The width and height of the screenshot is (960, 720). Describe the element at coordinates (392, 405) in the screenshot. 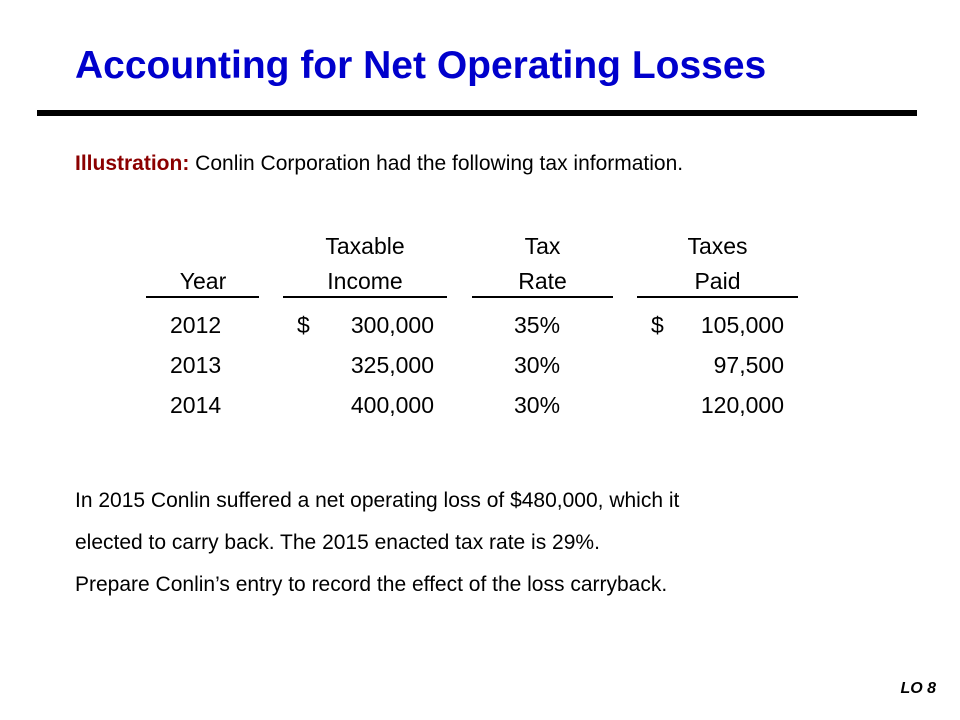

I see `table-cell-income: 400,000` at that location.